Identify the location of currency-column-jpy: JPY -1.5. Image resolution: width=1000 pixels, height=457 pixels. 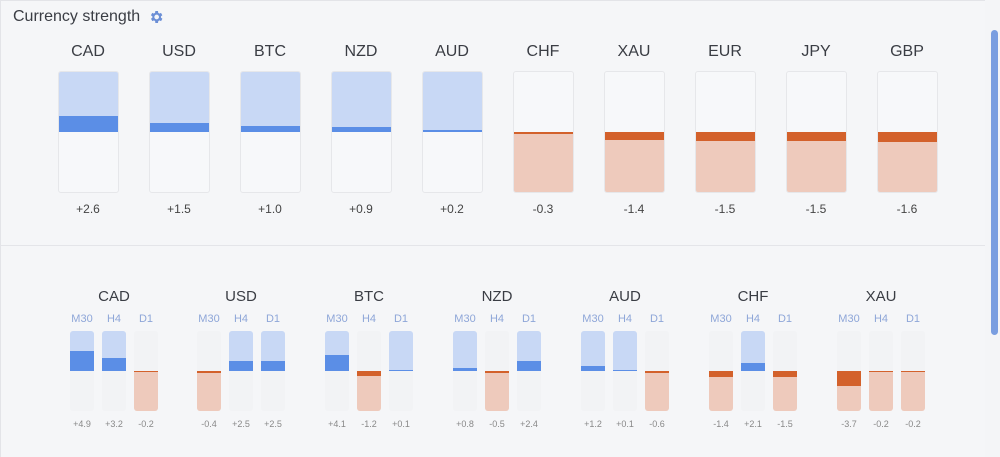
(816, 129).